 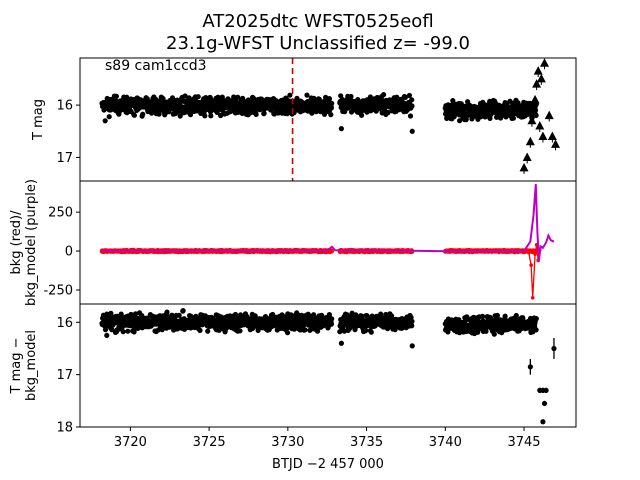 What do you see at coordinates (16, 366) in the screenshot?
I see `y-axis-label-line: T mag −` at bounding box center [16, 366].